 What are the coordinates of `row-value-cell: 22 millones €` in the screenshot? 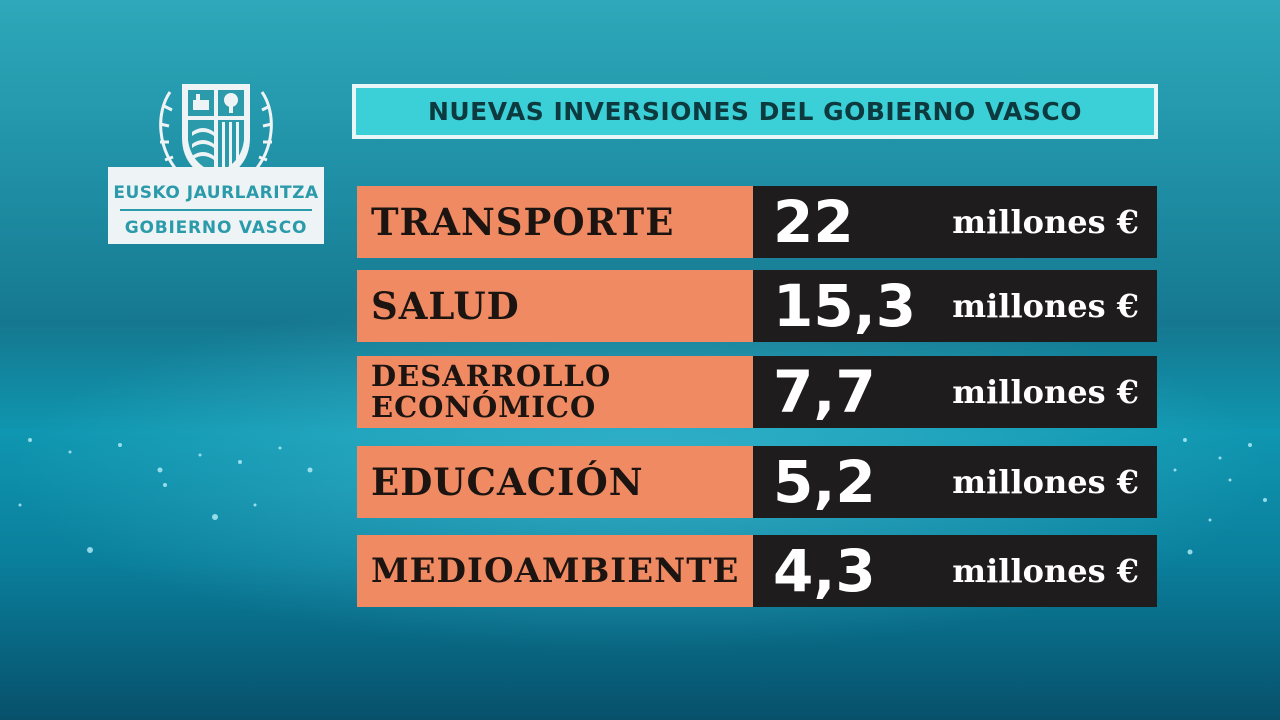 It's located at (955, 222).